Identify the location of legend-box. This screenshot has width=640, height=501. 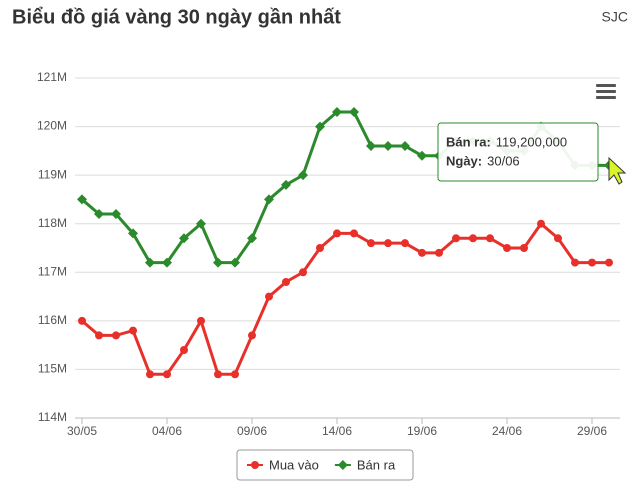
(325, 465).